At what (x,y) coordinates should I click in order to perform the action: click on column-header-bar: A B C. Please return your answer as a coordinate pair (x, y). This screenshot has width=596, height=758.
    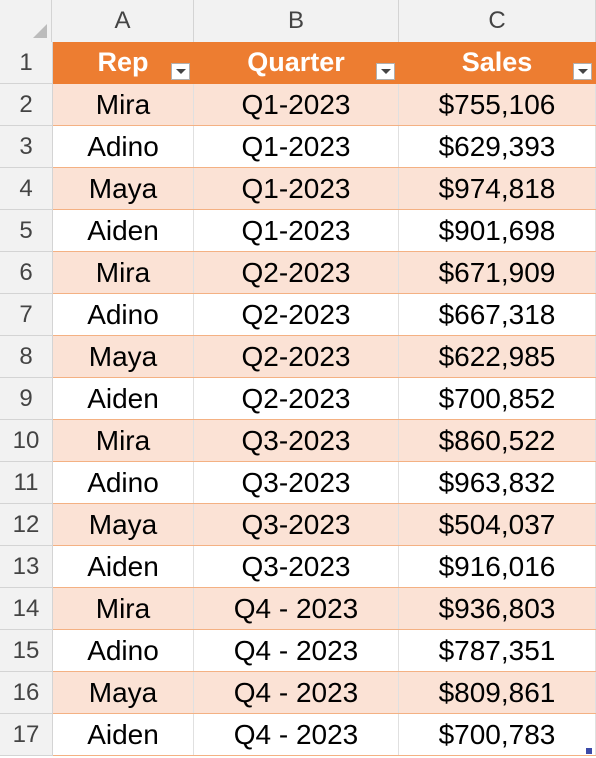
    Looking at the image, I should click on (298, 21).